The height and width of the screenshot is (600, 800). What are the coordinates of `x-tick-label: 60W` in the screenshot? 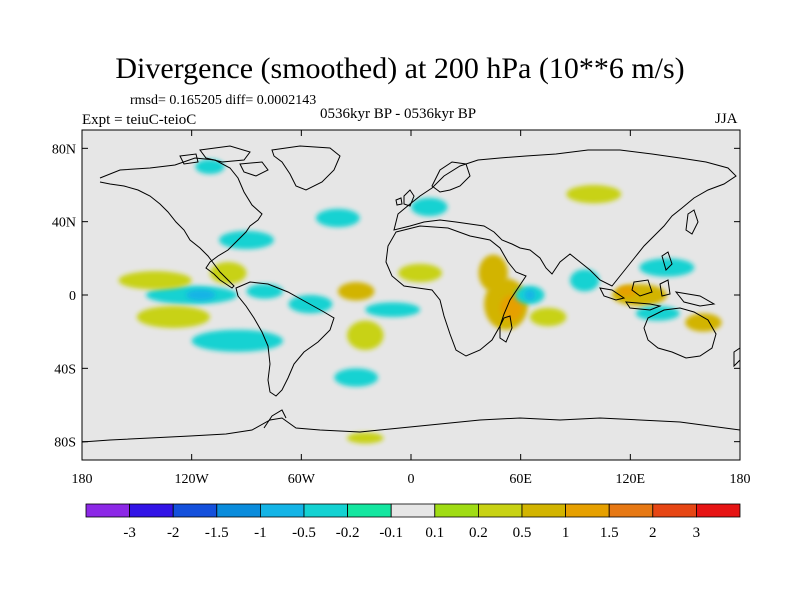 It's located at (302, 479).